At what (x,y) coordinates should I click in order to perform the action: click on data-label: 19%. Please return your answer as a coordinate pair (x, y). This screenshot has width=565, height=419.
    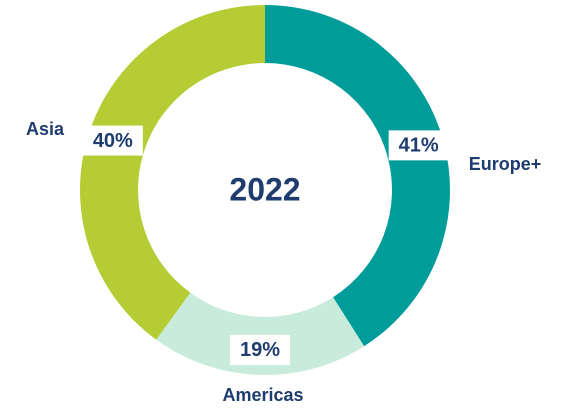
    Looking at the image, I should click on (260, 350).